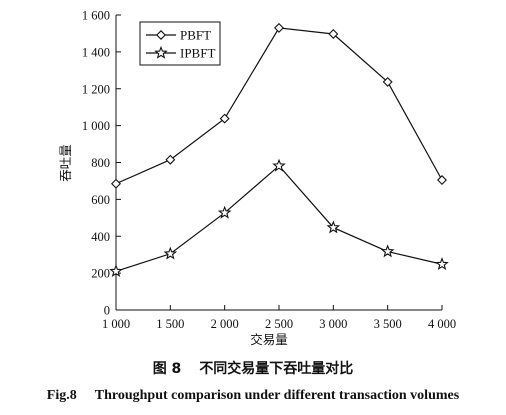 The image size is (506, 415). I want to click on y-axis-ticks: 0 200 400 600 800 1 000 1 200 1 400 1 600, so click(101, 163).